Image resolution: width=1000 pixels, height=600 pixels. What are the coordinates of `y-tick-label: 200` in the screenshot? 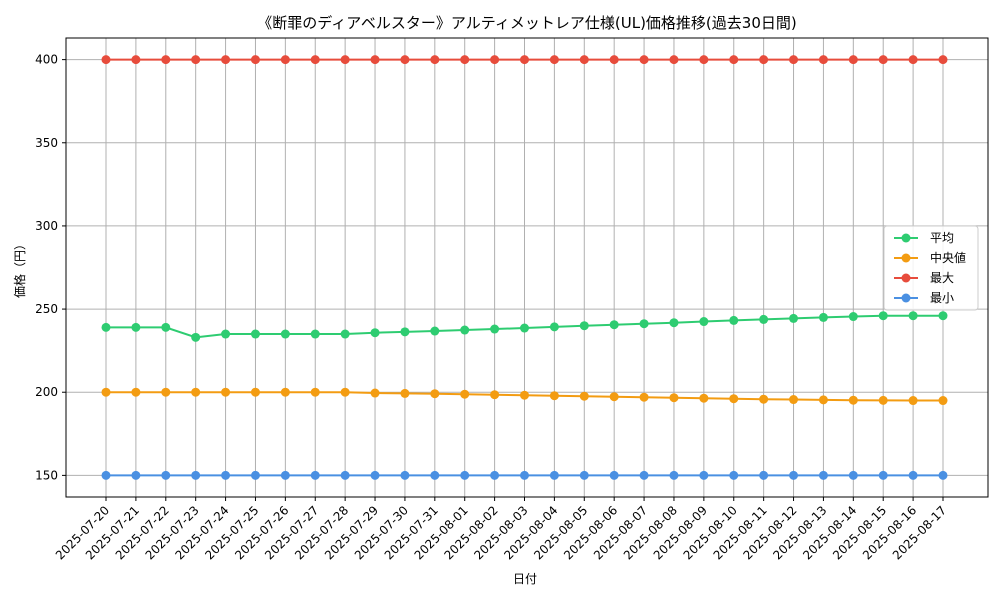 It's located at (46, 392).